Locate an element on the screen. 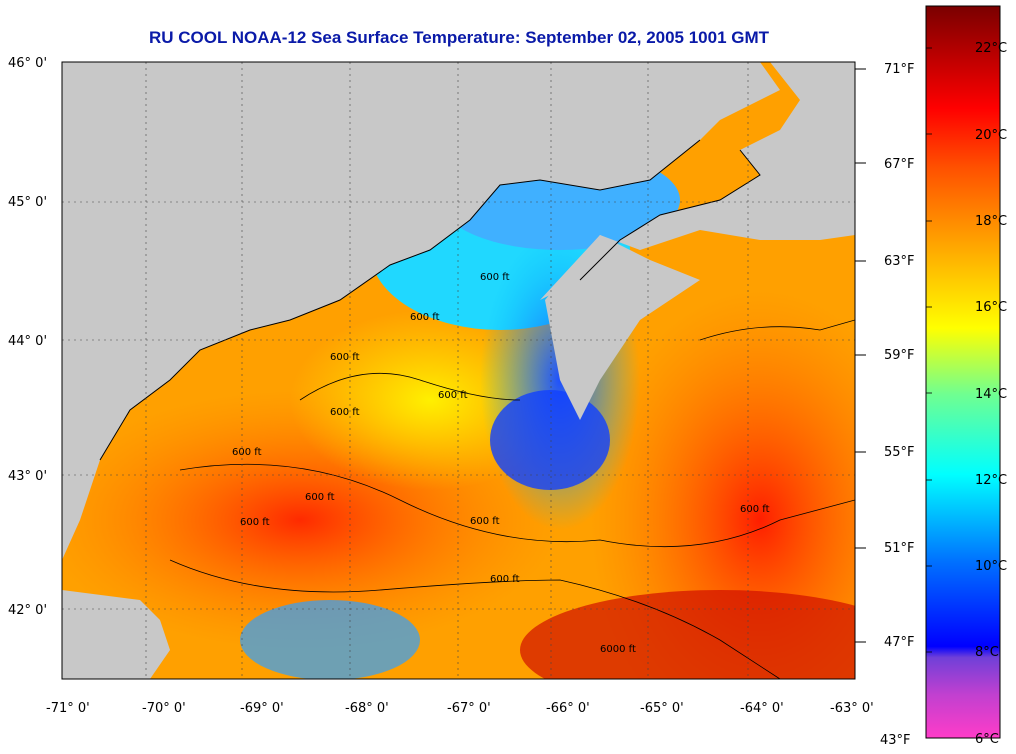 The image size is (1016, 754). fahrenheit-label: 63°F is located at coordinates (899, 261).